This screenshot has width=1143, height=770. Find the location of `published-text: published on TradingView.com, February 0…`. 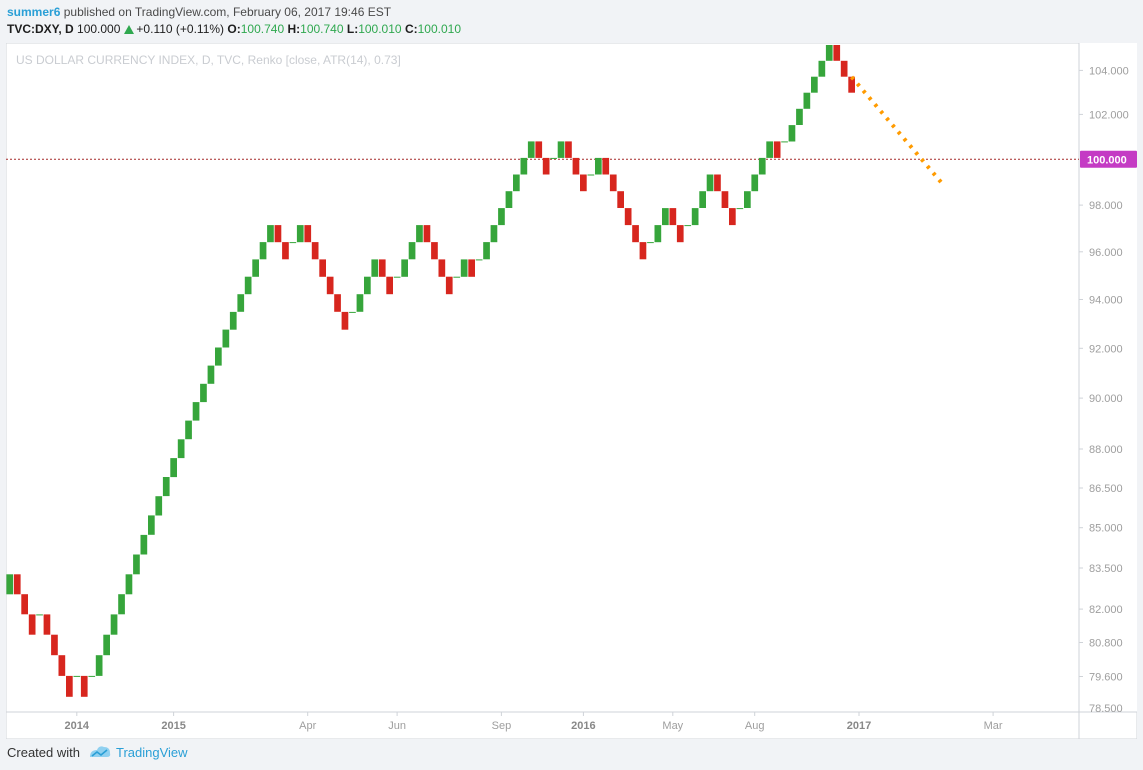

published-text: published on TradingView.com, February 0… is located at coordinates (227, 12).